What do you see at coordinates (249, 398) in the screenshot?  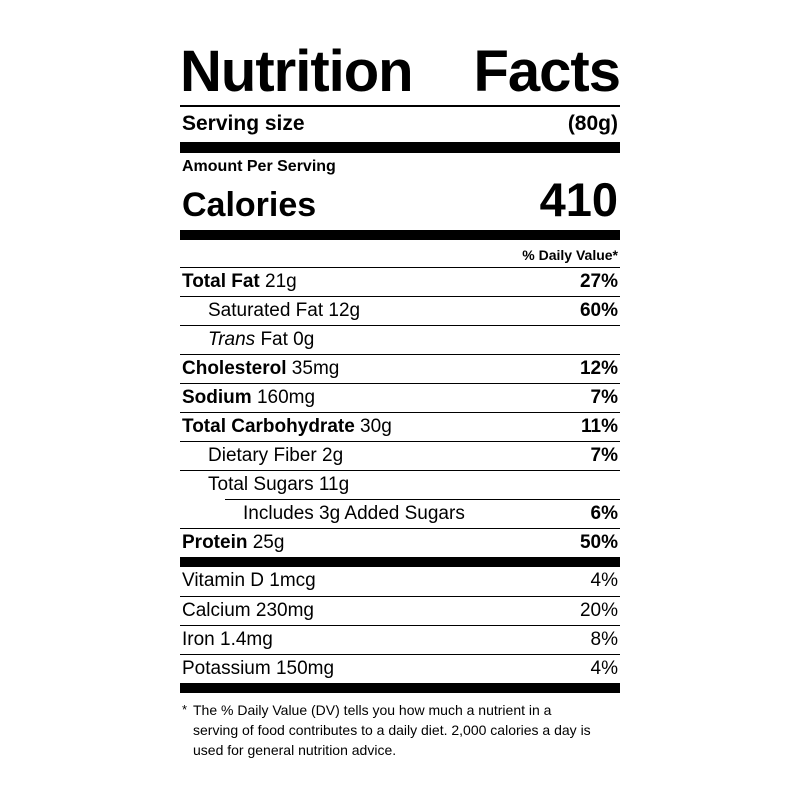 I see `nutrient-name: Sodium 160mg` at bounding box center [249, 398].